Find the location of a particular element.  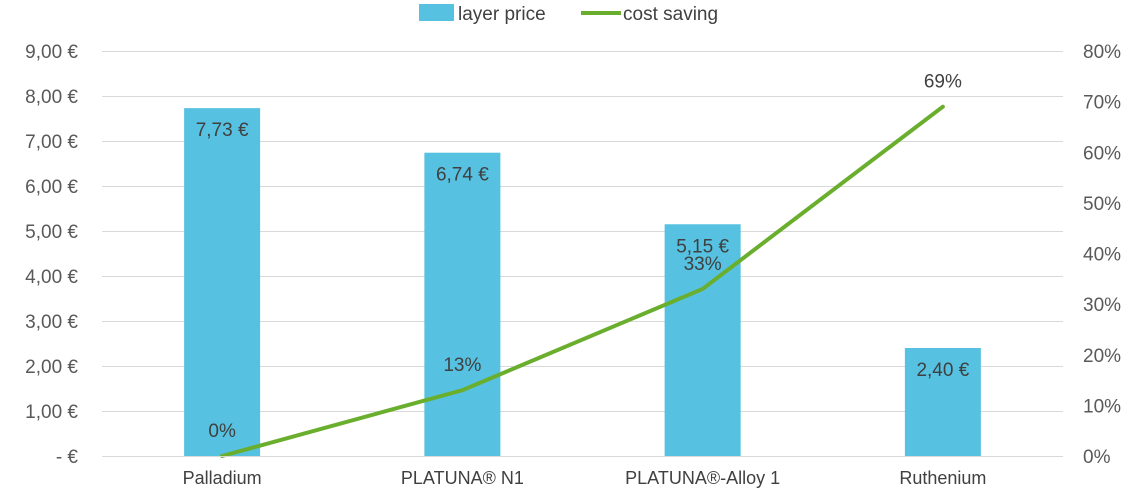

left-axis-tick-label: - € is located at coordinates (67, 457).